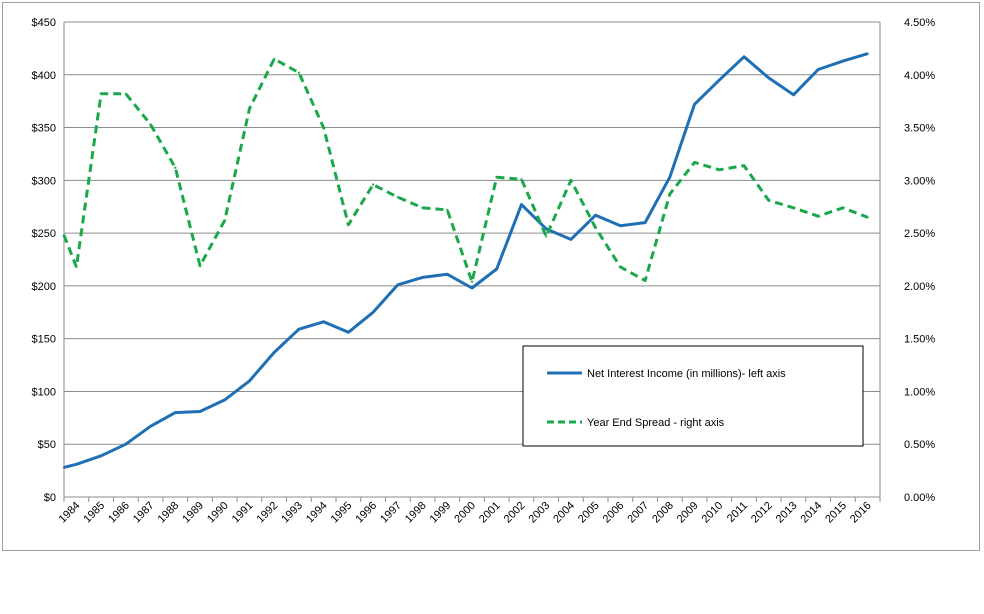 The height and width of the screenshot is (614, 984). I want to click on x-tick-label: 1984, so click(70, 513).